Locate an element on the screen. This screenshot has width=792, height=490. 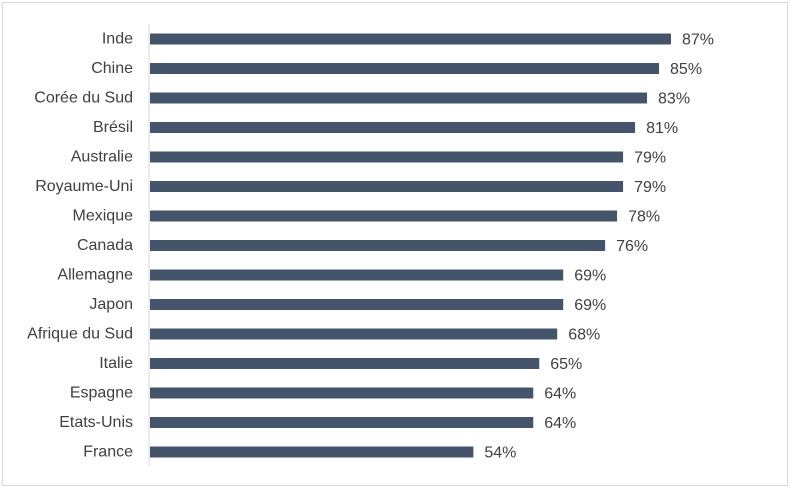
value-label: 87% is located at coordinates (698, 40).